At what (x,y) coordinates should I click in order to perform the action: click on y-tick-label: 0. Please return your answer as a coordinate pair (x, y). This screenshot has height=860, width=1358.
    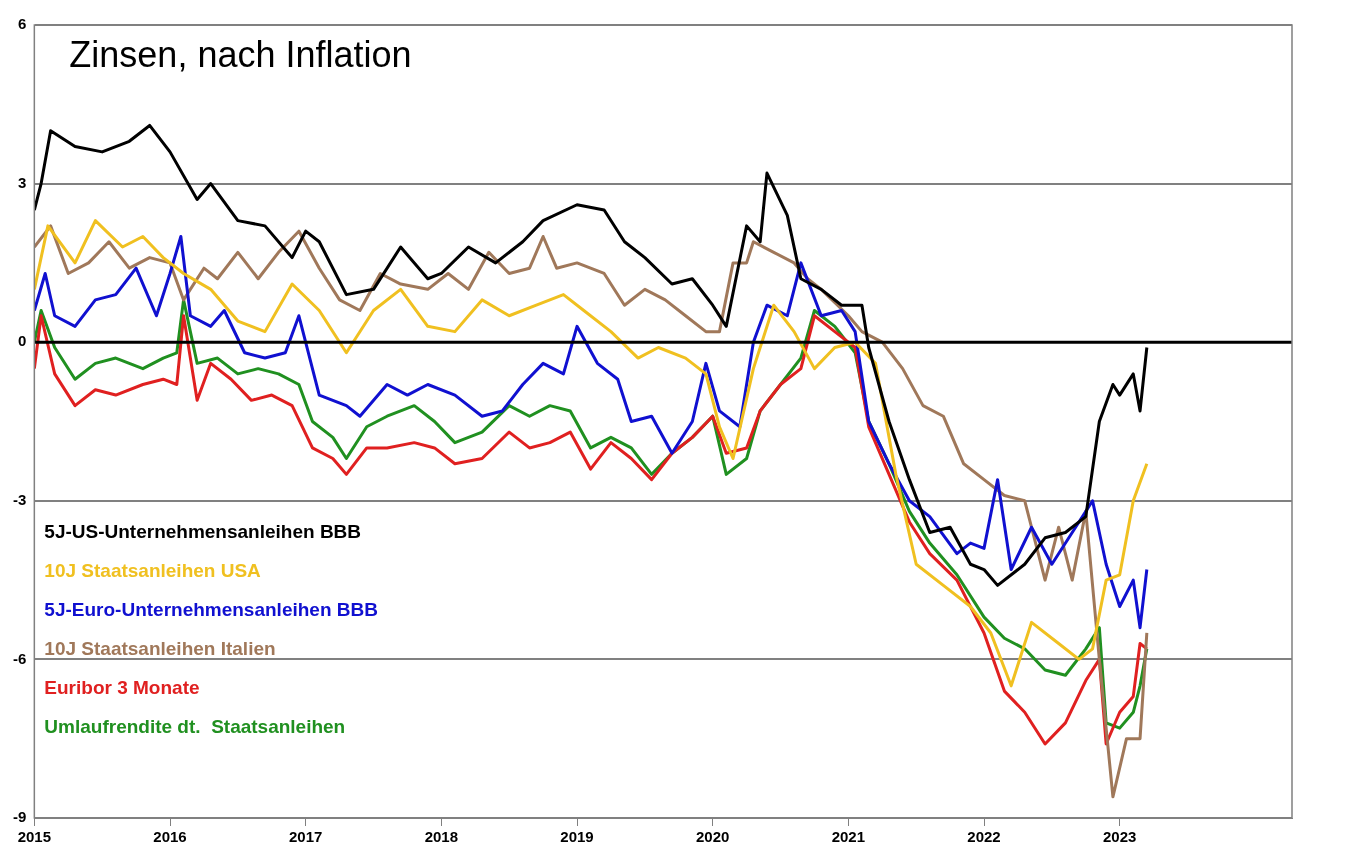
    Looking at the image, I should click on (22, 341).